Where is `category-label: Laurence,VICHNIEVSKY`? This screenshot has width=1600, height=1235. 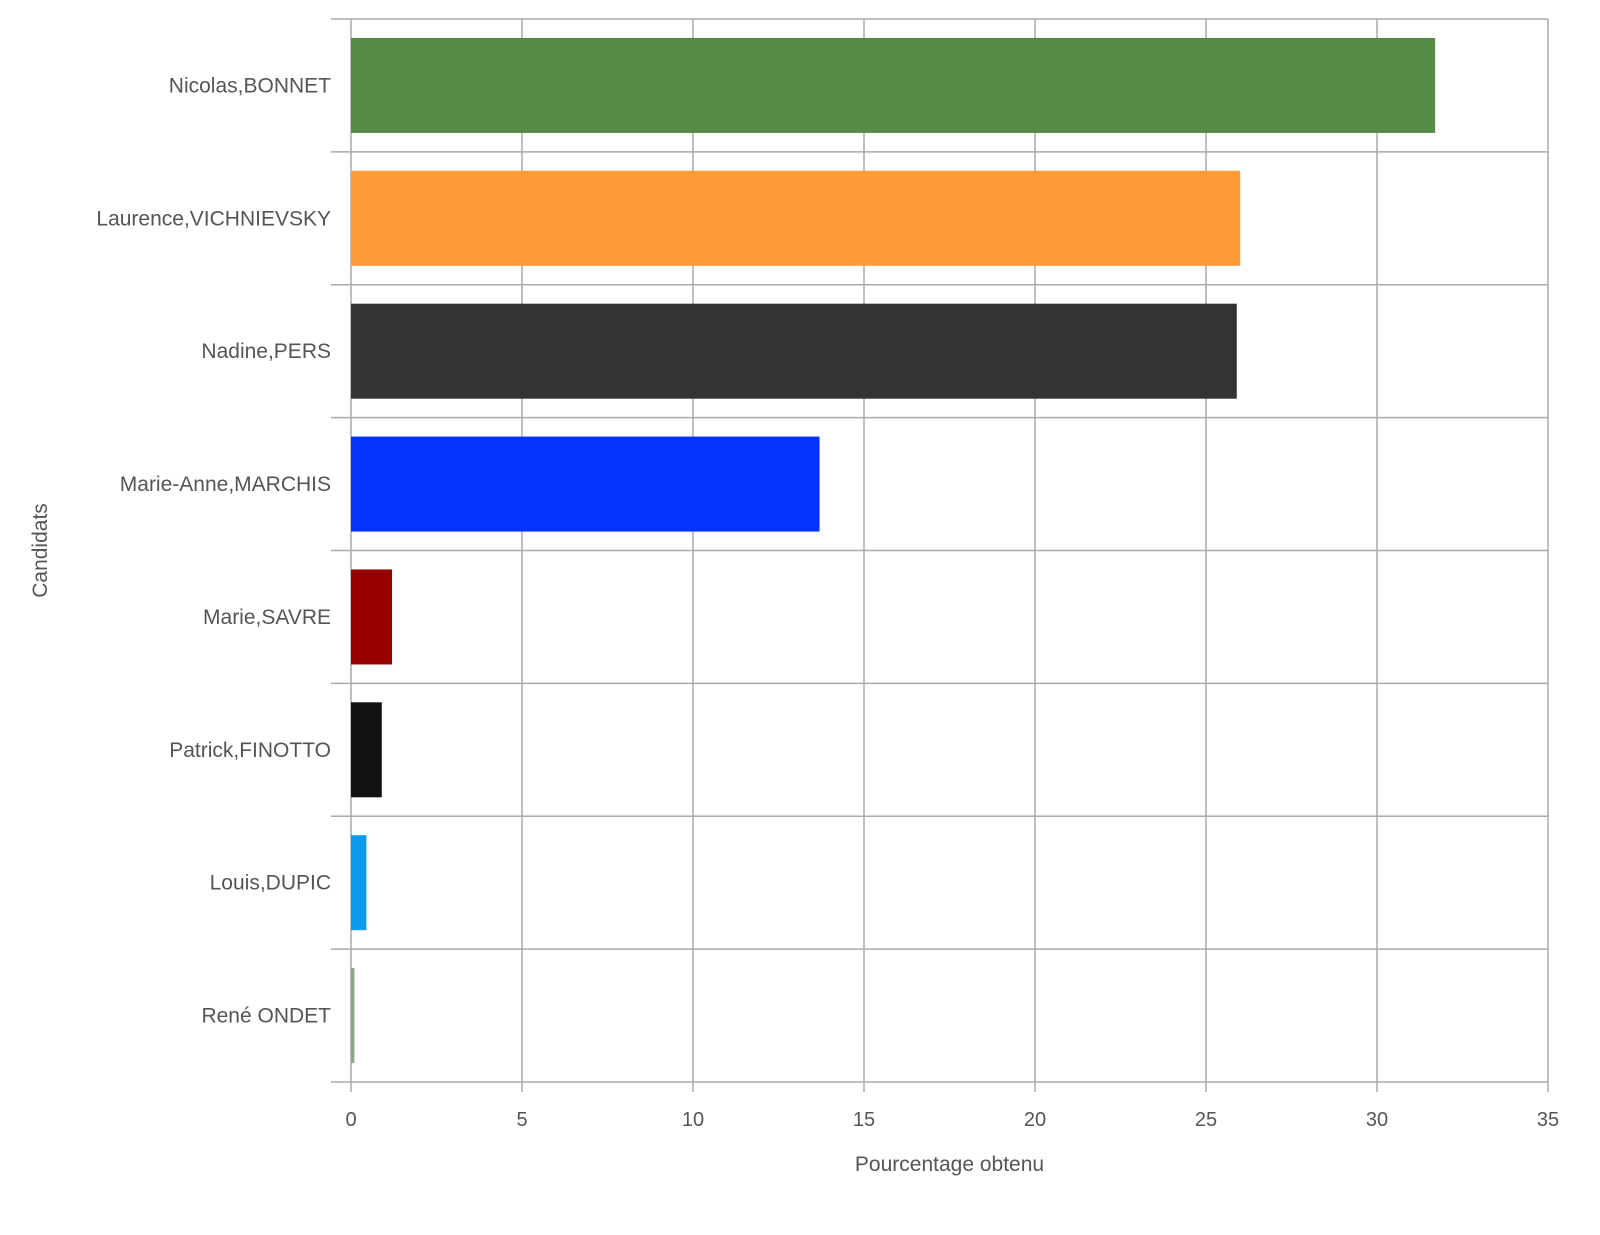
category-label: Laurence,VICHNIEVSKY is located at coordinates (213, 218).